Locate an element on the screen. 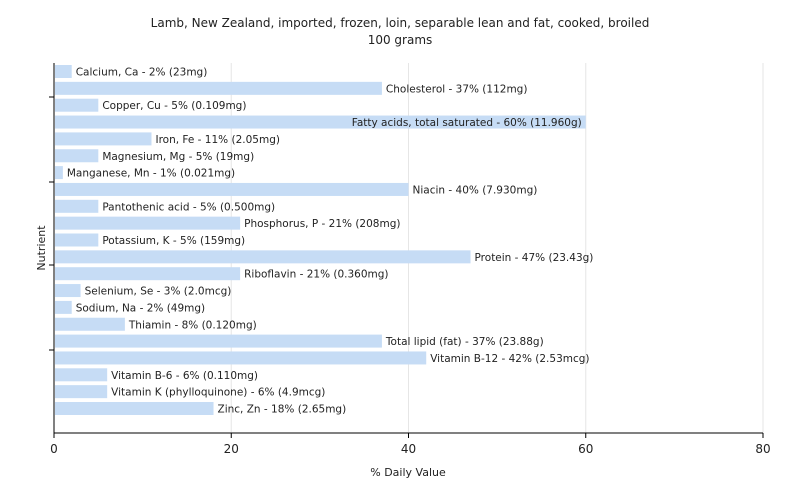 The height and width of the screenshot is (500, 800). bar-label: Pantothenic acid - 5% (0.500mg) is located at coordinates (188, 207).